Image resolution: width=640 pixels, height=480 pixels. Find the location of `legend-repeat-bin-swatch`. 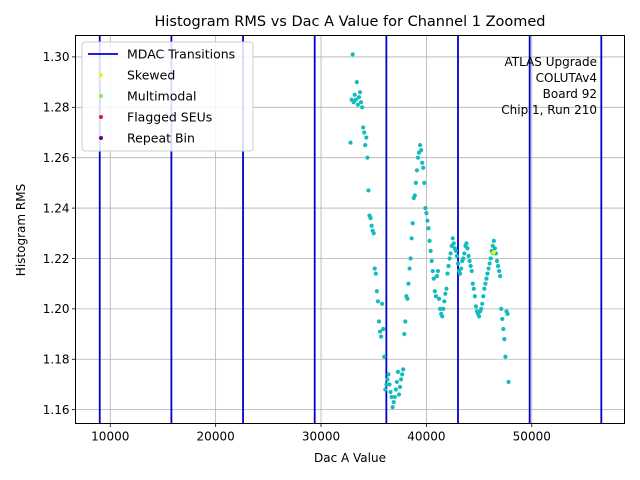

legend-repeat-bin-swatch is located at coordinates (101, 138).